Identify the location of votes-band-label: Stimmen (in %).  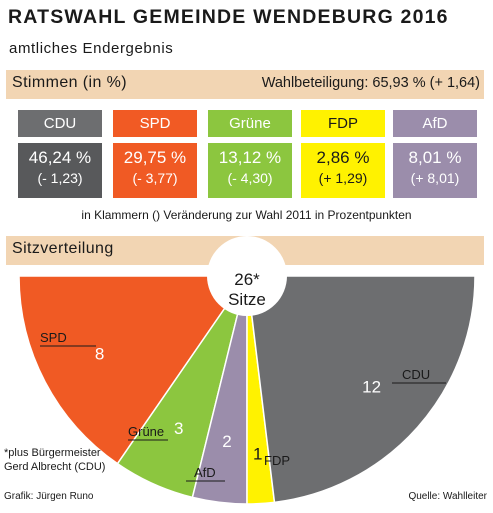
(69, 82).